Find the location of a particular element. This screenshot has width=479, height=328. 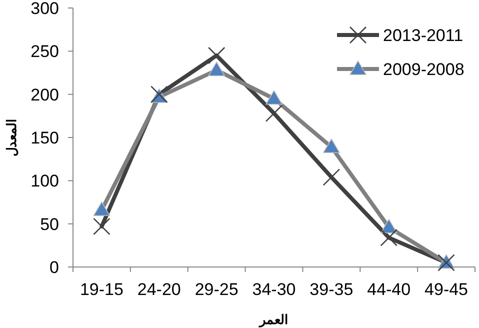

x-tick-label: 24-20 is located at coordinates (159, 289).